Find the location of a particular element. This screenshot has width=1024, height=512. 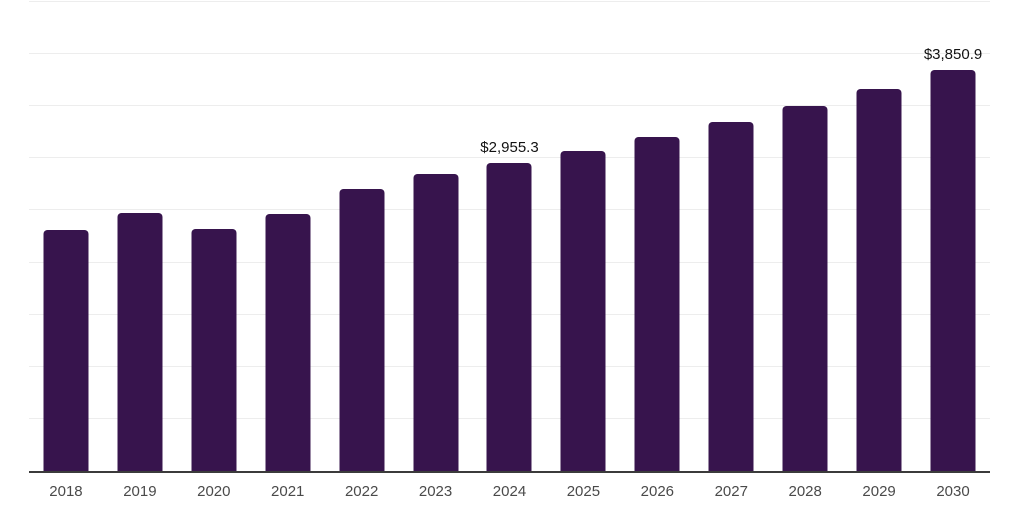

bar-slot-2020 is located at coordinates (214, 236).